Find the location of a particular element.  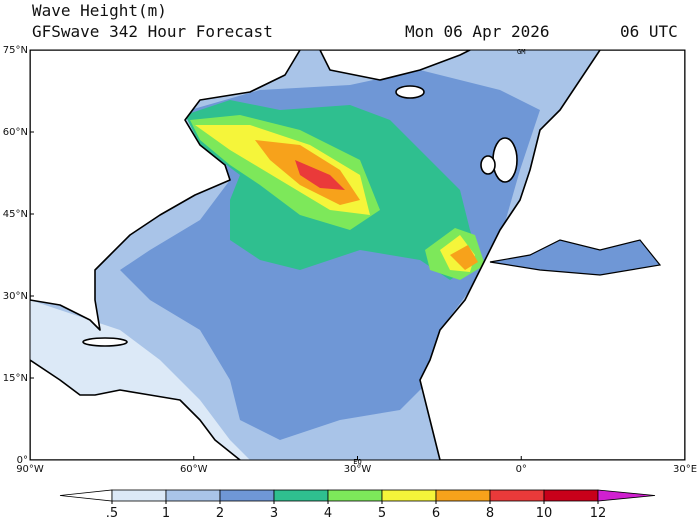

lat-label: 45°N is located at coordinates (15, 214).